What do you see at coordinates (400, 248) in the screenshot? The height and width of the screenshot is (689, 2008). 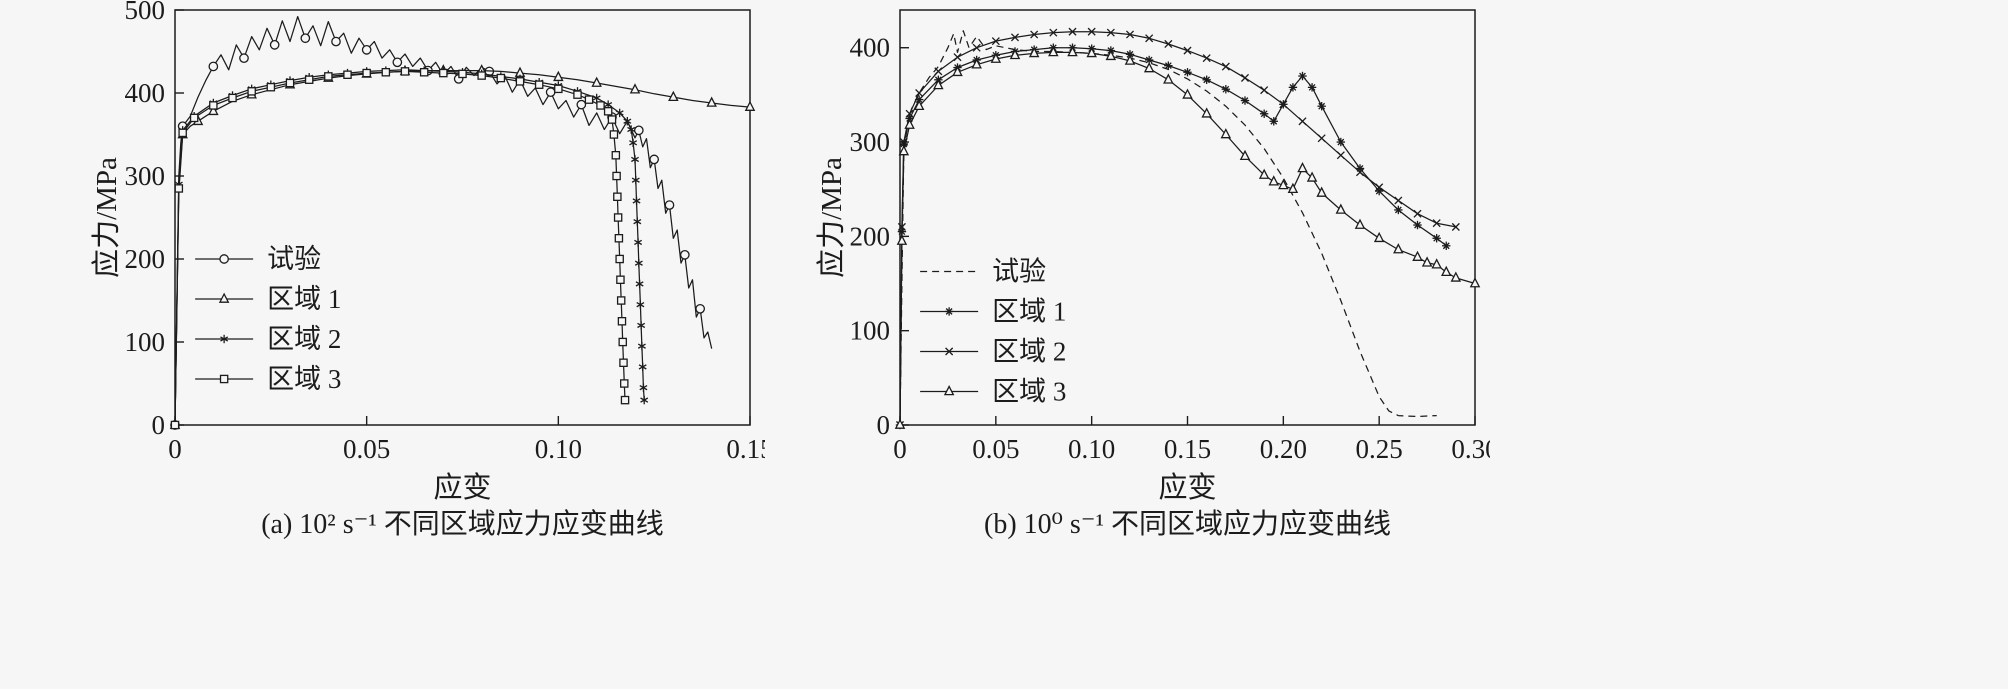 I see `series-line-区域 3` at bounding box center [400, 248].